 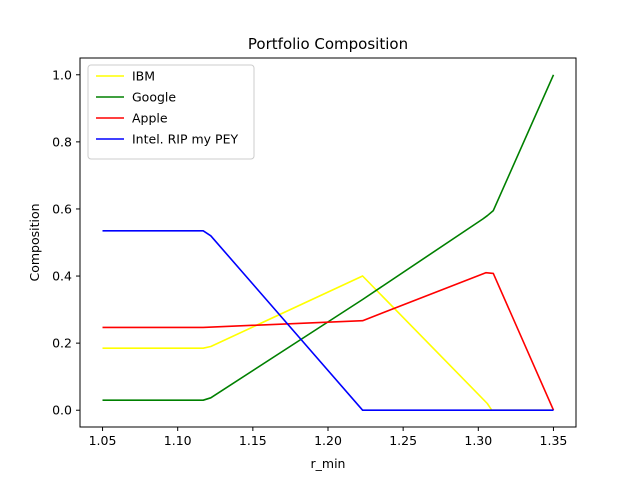 What do you see at coordinates (62, 343) in the screenshot?
I see `y-tick-label: 0.2` at bounding box center [62, 343].